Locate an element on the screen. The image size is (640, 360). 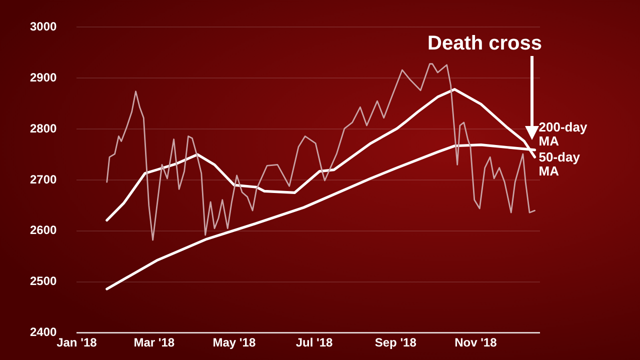
annotation: Death cross is located at coordinates (485, 43).